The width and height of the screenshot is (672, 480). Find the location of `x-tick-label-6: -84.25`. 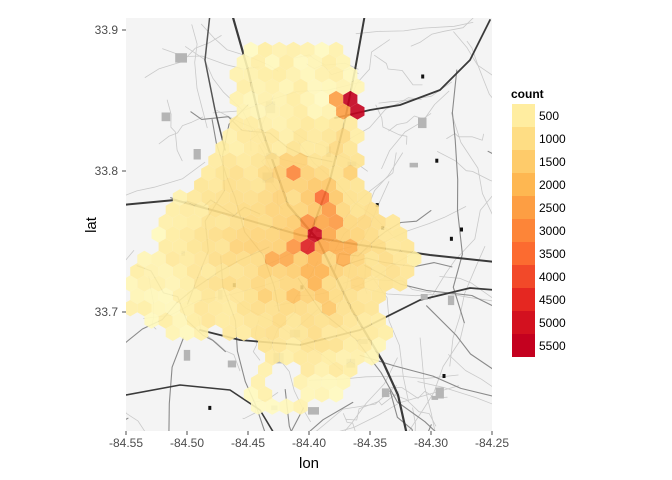

x-tick-label-6: -84.25 is located at coordinates (492, 443).